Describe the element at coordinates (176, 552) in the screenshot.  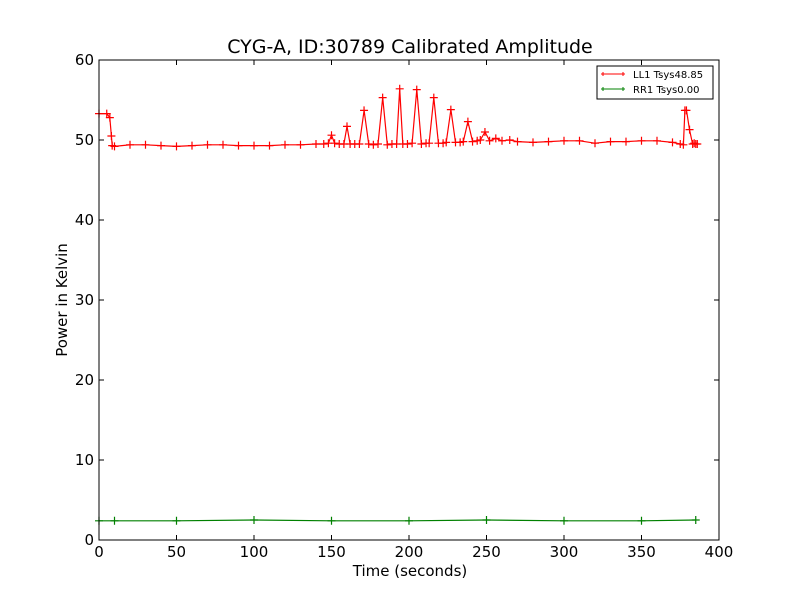
I see `x-tick-label: 50` at that location.